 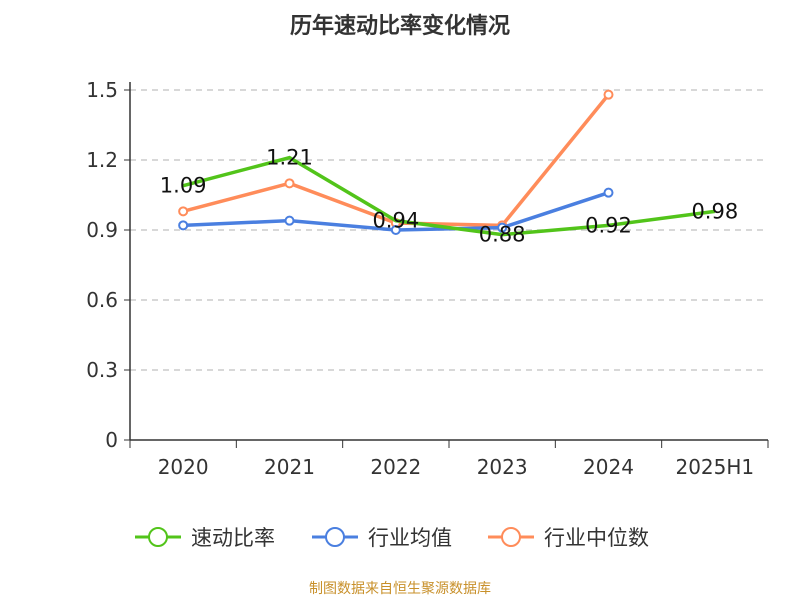 What do you see at coordinates (714, 211) in the screenshot?
I see `data-label: 0.98` at bounding box center [714, 211].